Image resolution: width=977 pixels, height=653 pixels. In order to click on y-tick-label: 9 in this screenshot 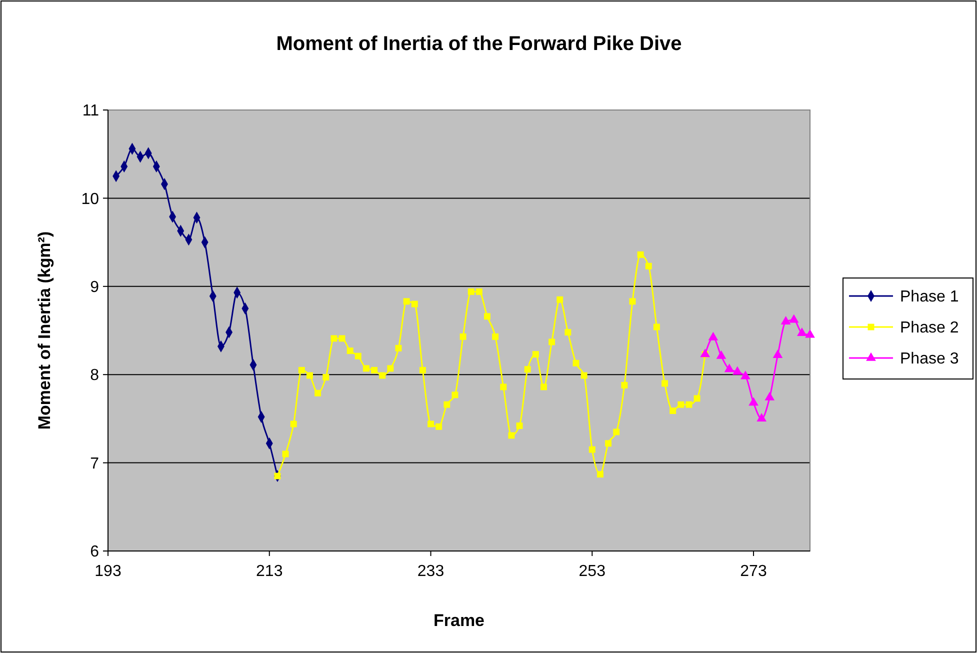, I will do `click(95, 287)`.